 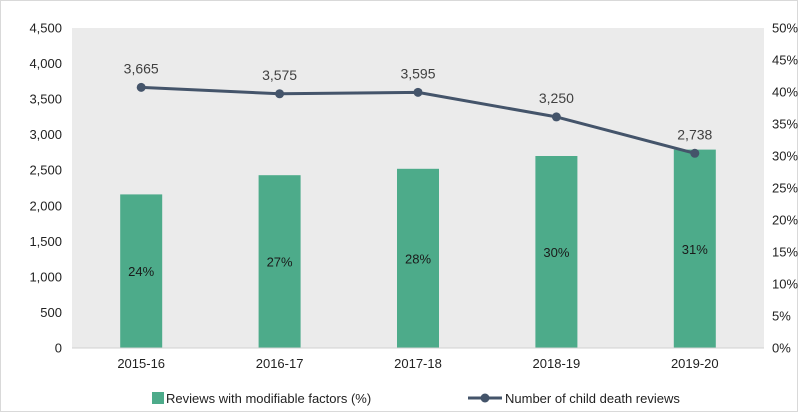 I want to click on bar-label-2018-19: 30%, so click(x=556, y=252).